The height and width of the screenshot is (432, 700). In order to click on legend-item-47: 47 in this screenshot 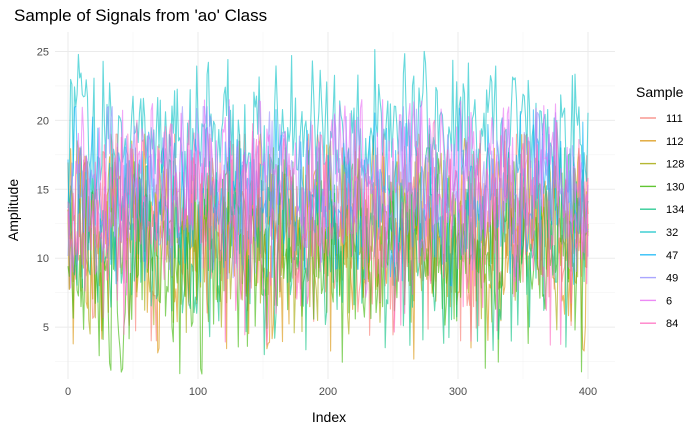, I will do `click(659, 256)`.